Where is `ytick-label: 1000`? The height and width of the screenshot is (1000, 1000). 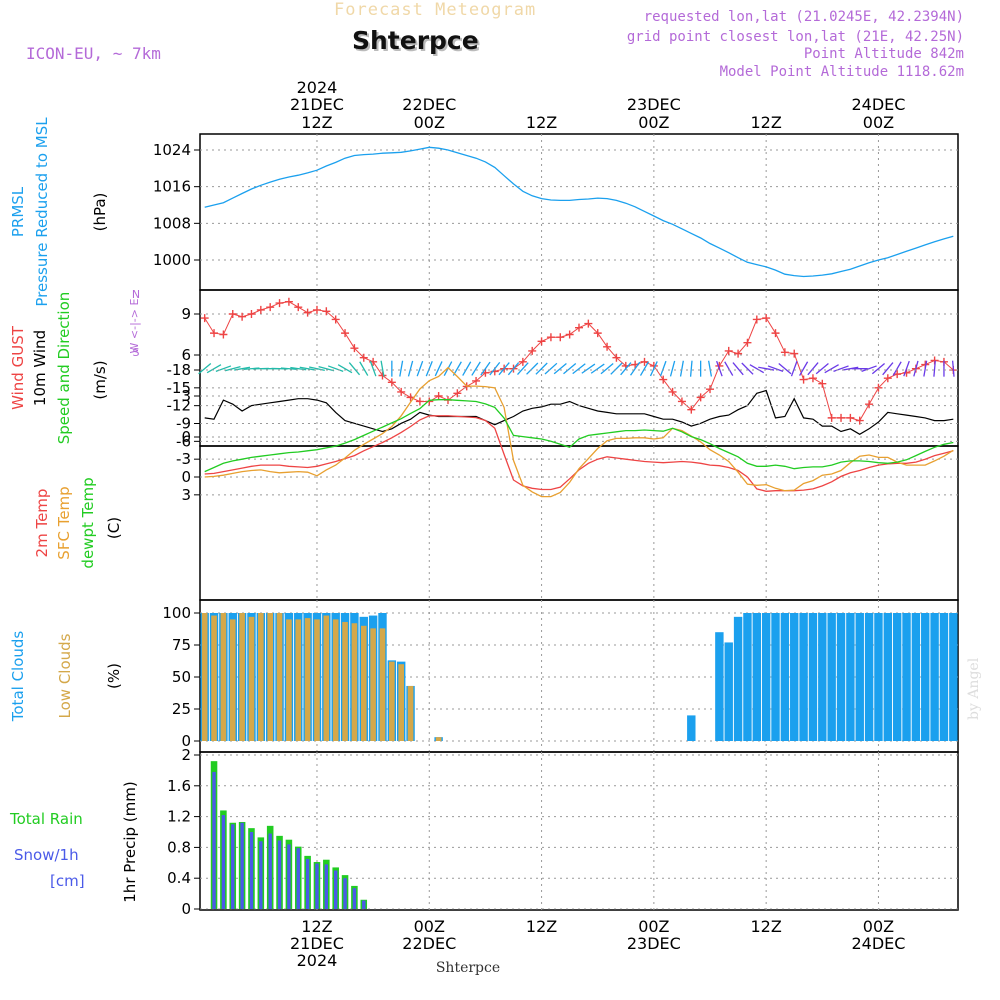
ytick-label: 1000 is located at coordinates (172, 260).